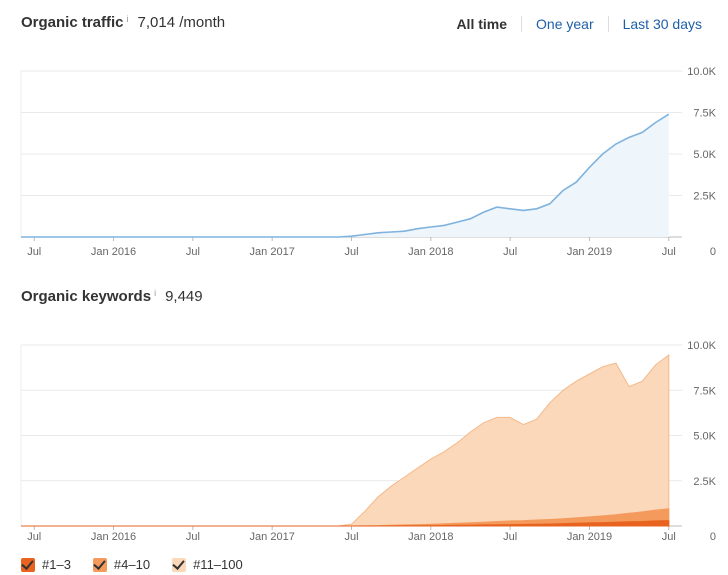  I want to click on keywords-header: Organic keywords i 9,449, so click(112, 296).